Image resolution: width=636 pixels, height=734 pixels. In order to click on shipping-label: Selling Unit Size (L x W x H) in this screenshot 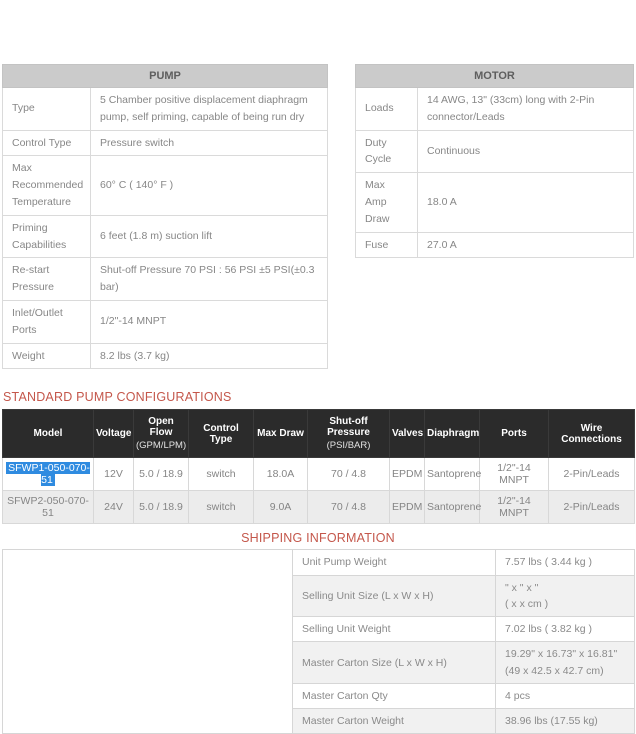, I will do `click(394, 596)`.